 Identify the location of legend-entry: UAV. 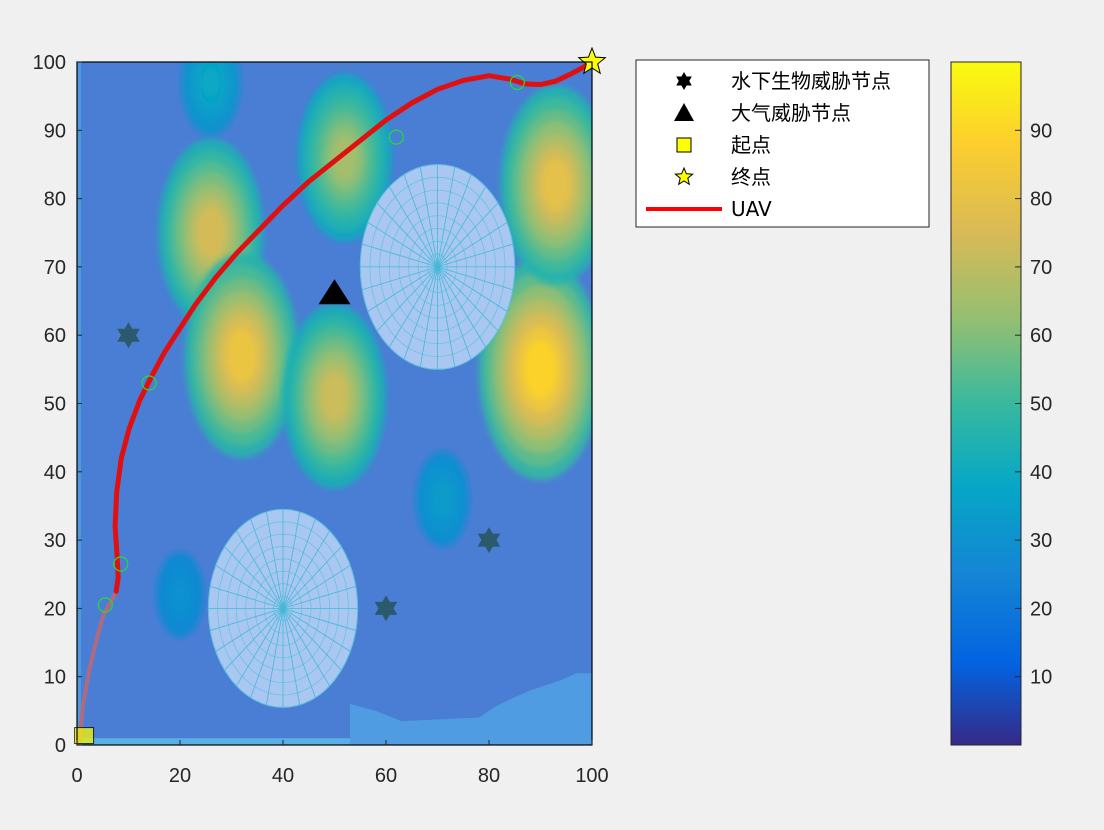
(709, 209).